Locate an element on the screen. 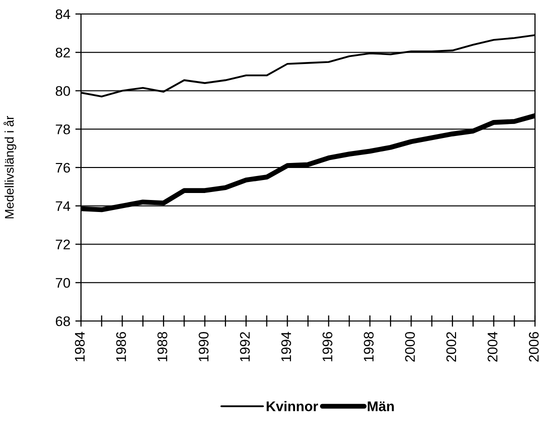 The height and width of the screenshot is (425, 540). y-tick-label: 68 is located at coordinates (63, 321).